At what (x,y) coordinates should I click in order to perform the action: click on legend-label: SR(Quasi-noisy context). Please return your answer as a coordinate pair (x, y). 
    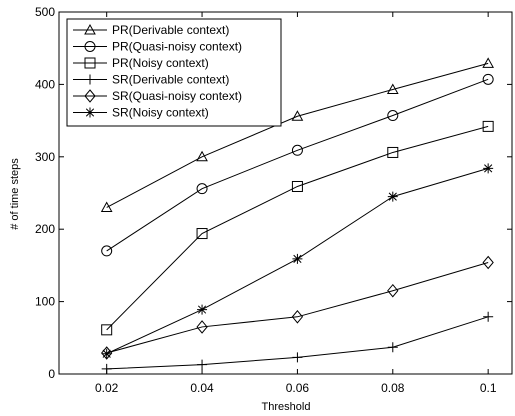
    Looking at the image, I should click on (177, 96).